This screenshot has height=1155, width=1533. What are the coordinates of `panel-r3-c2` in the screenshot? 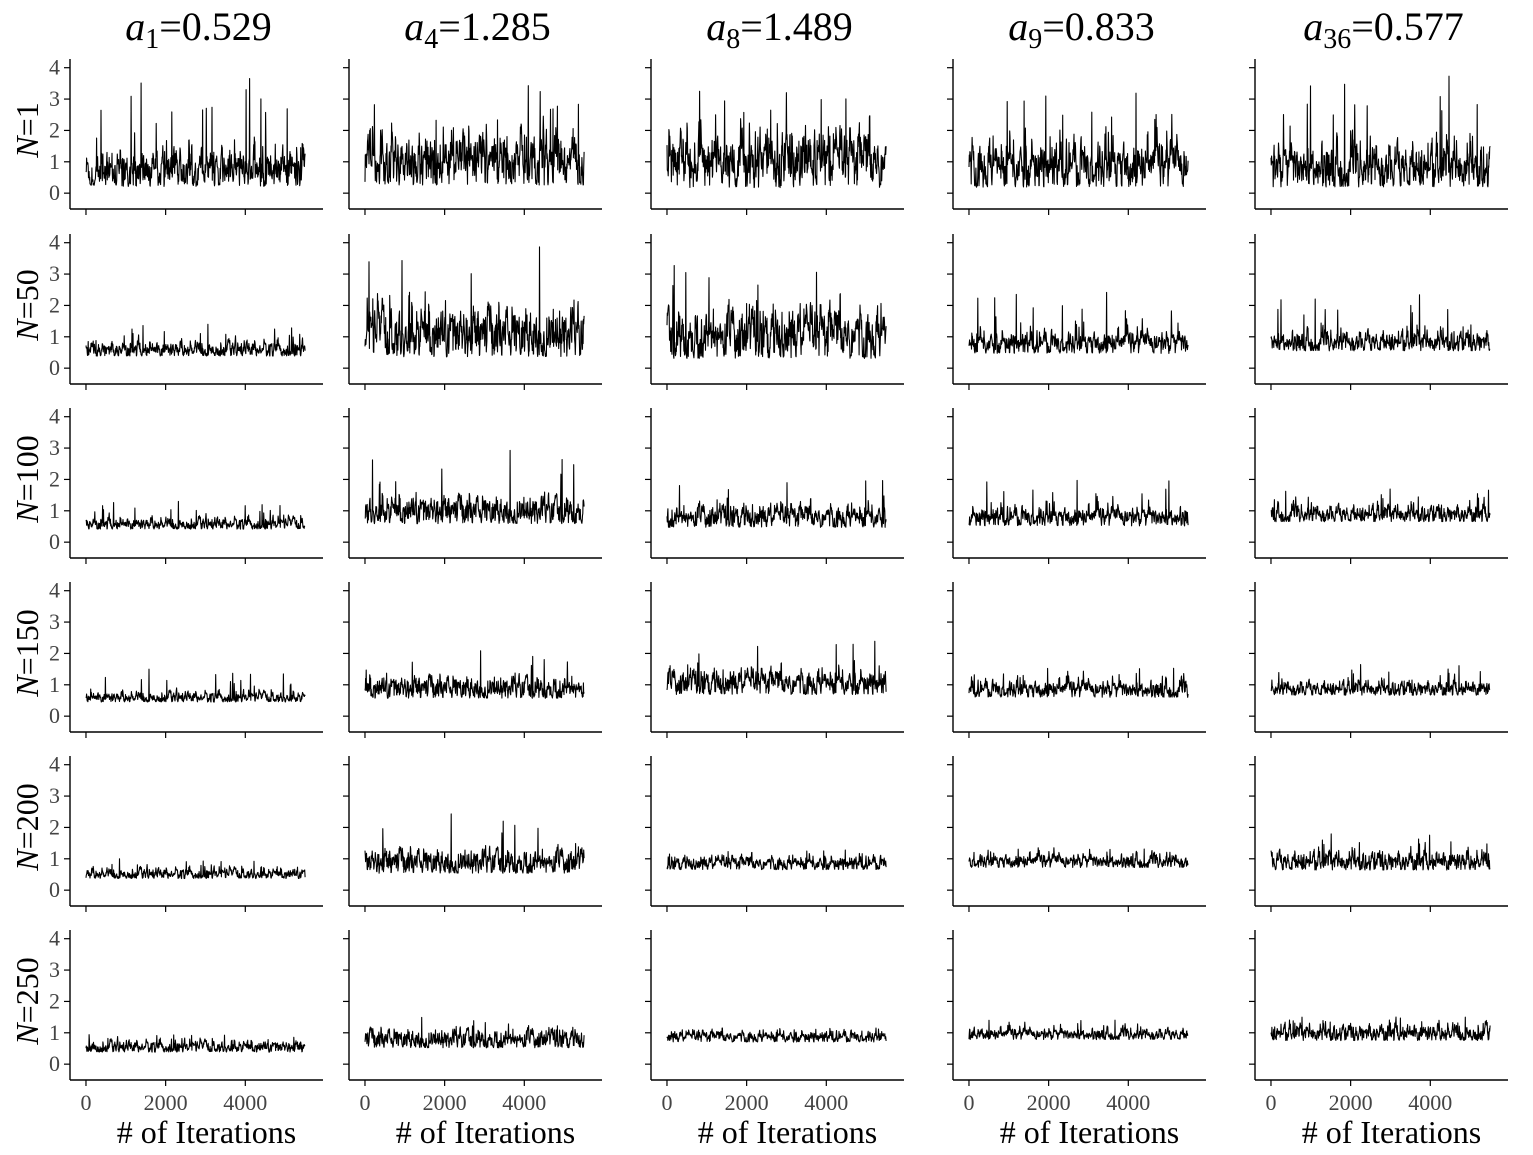 It's located at (472, 486).